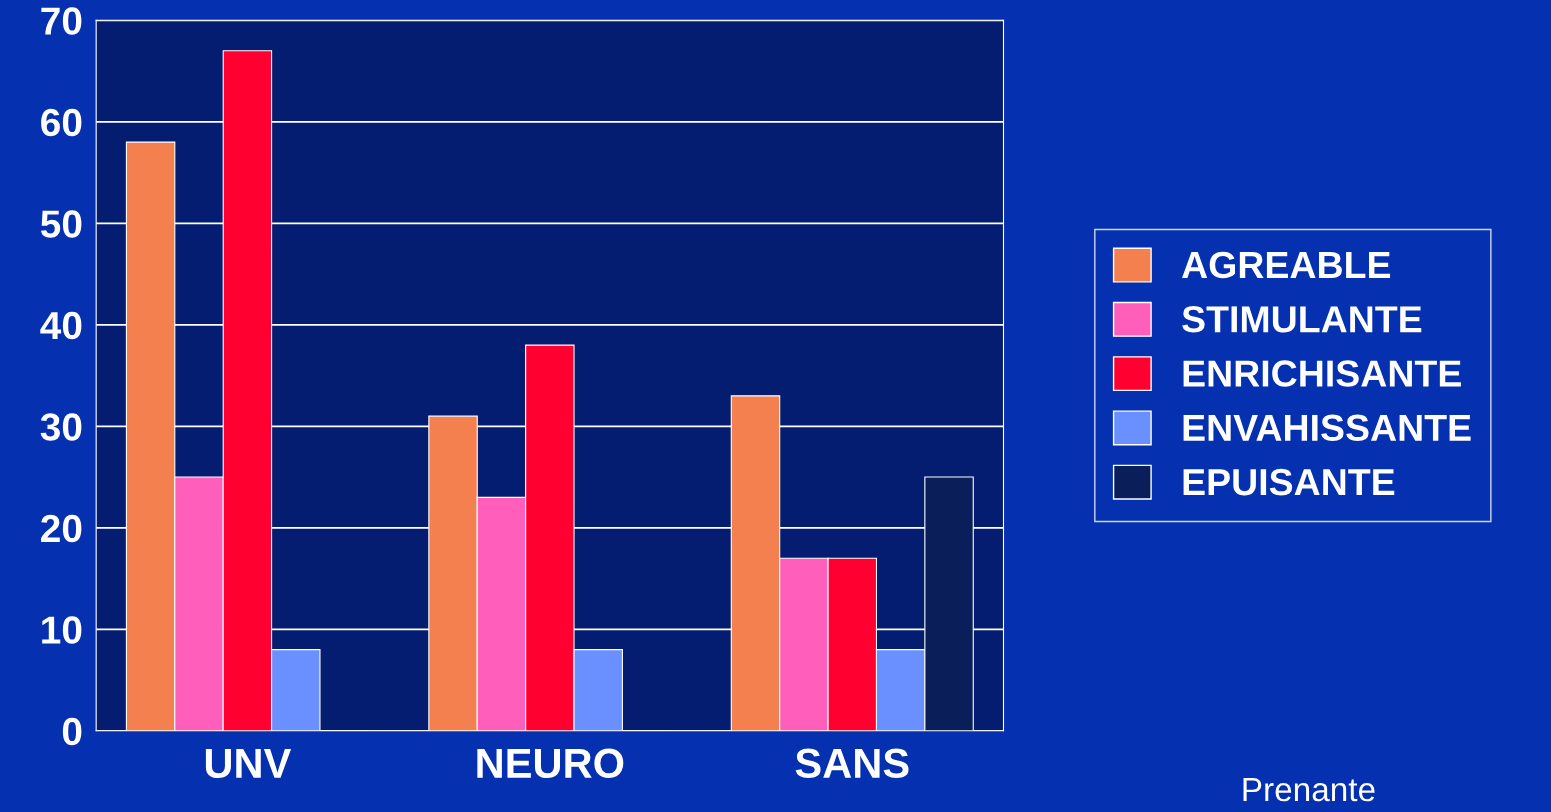  Describe the element at coordinates (61, 528) in the screenshot. I see `y-tick-label: 20` at that location.